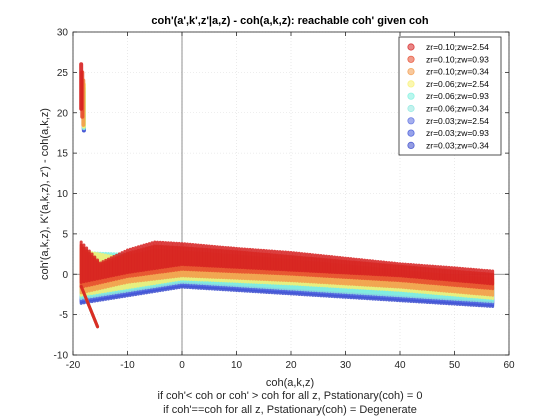 Image resolution: width=560 pixels, height=420 pixels. Describe the element at coordinates (89, 306) in the screenshot. I see `left-tail` at that location.